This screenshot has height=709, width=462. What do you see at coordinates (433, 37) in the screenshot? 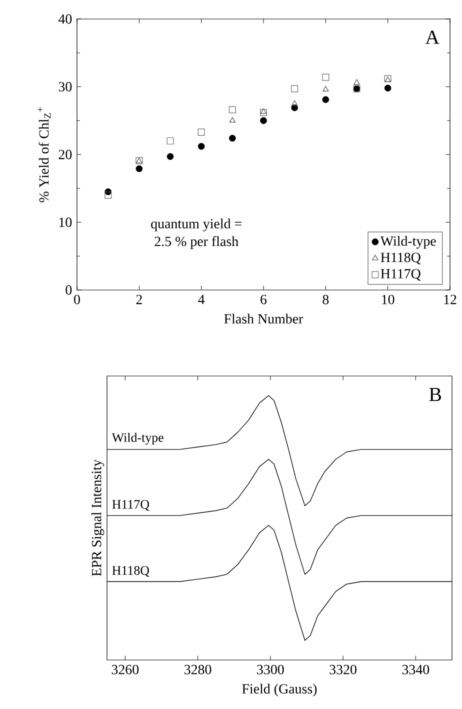
I see `annotation: A` at bounding box center [433, 37].